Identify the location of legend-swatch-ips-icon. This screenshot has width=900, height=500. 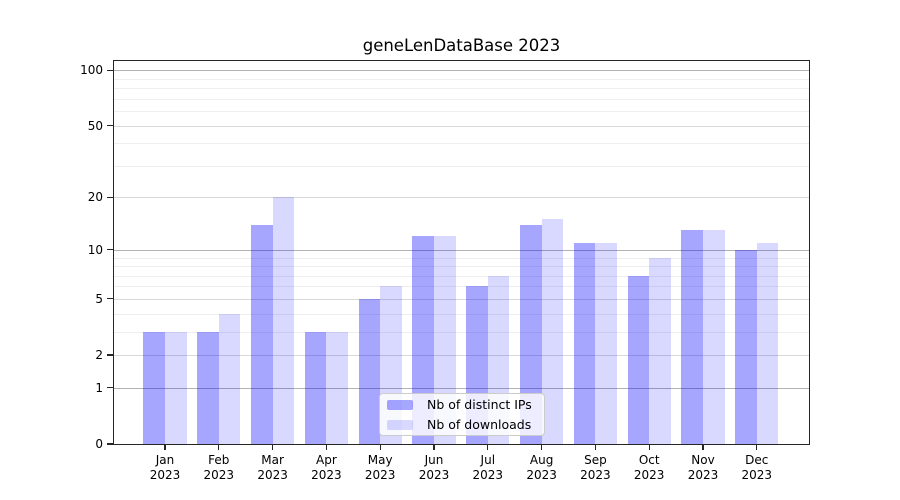
(400, 404).